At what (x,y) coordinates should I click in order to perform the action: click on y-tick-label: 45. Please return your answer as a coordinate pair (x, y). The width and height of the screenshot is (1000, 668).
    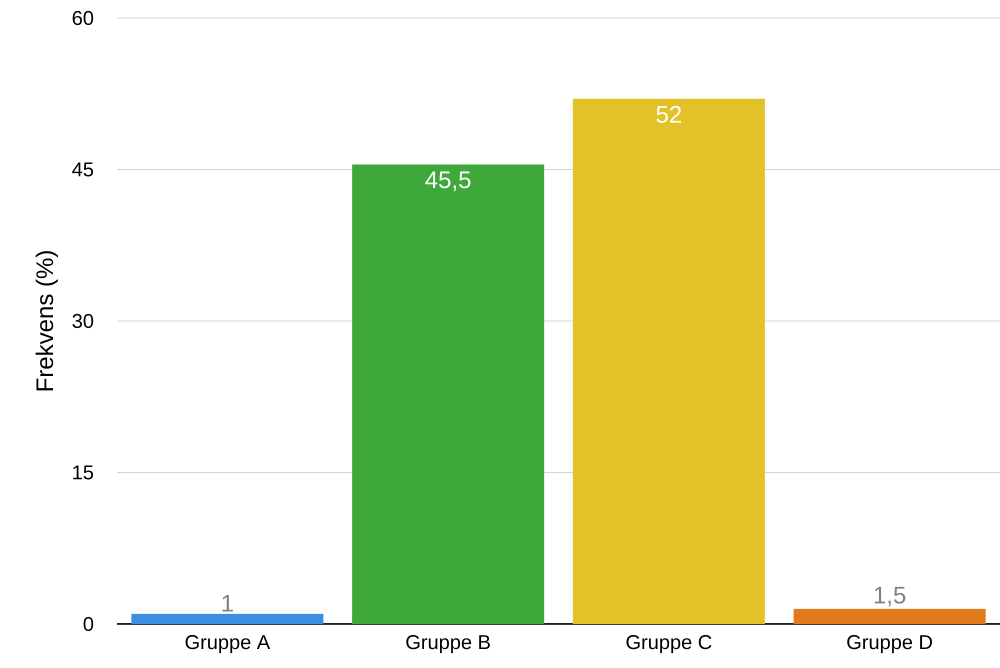
    Looking at the image, I should click on (83, 169).